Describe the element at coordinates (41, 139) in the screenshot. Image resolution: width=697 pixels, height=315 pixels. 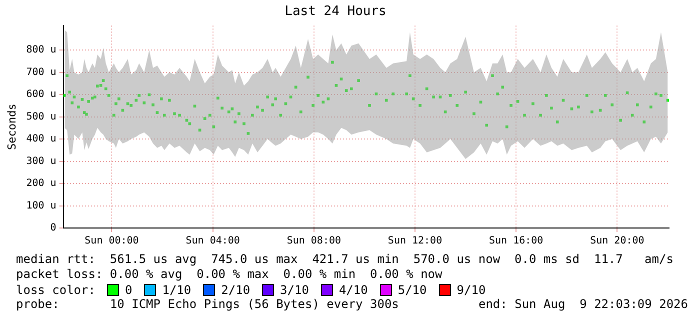
I see `y-tick-label: 400 u` at that location.